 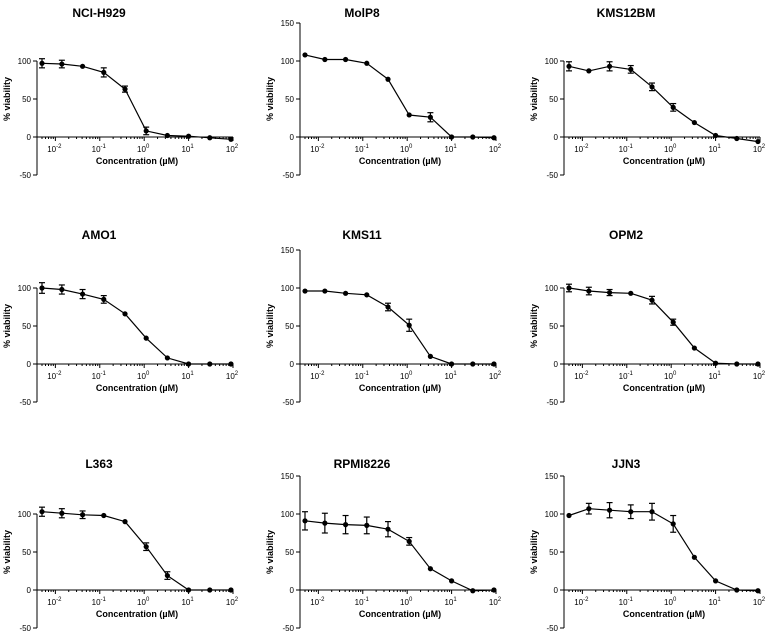 What do you see at coordinates (288, 476) in the screenshot?
I see `y-tick-label: 150` at bounding box center [288, 476].